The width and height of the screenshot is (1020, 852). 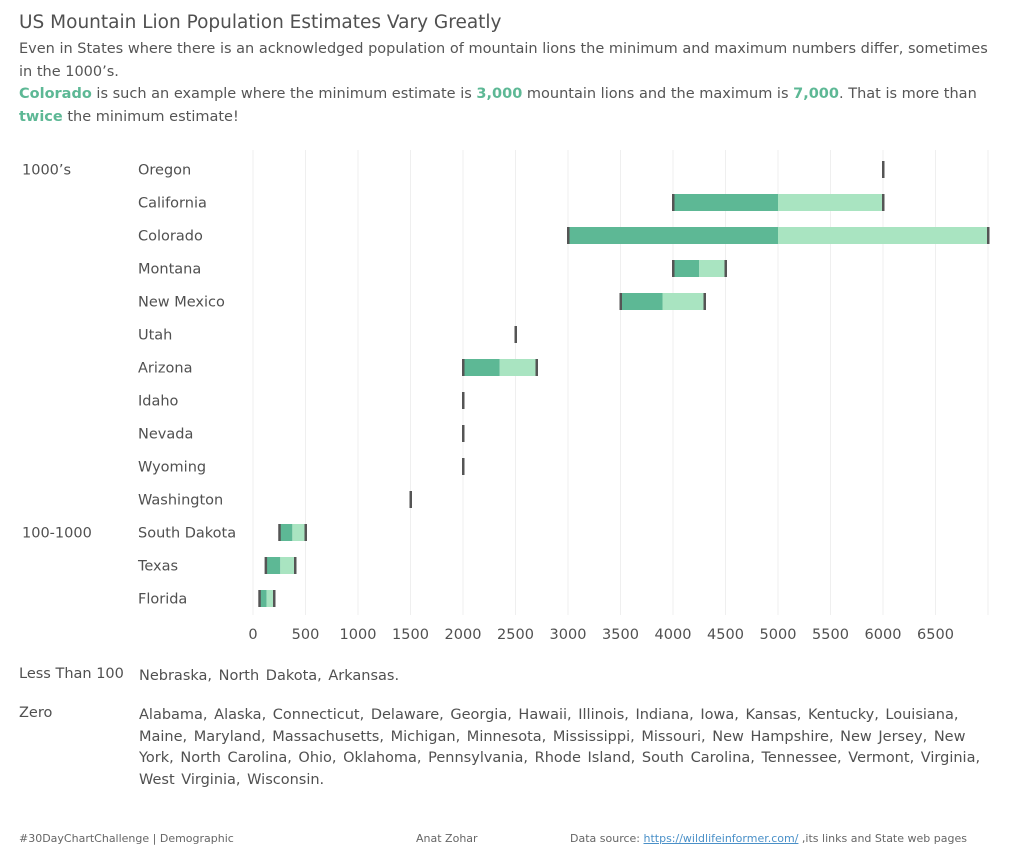 What do you see at coordinates (816, 94) in the screenshot?
I see `highlight-max: 7,000` at bounding box center [816, 94].